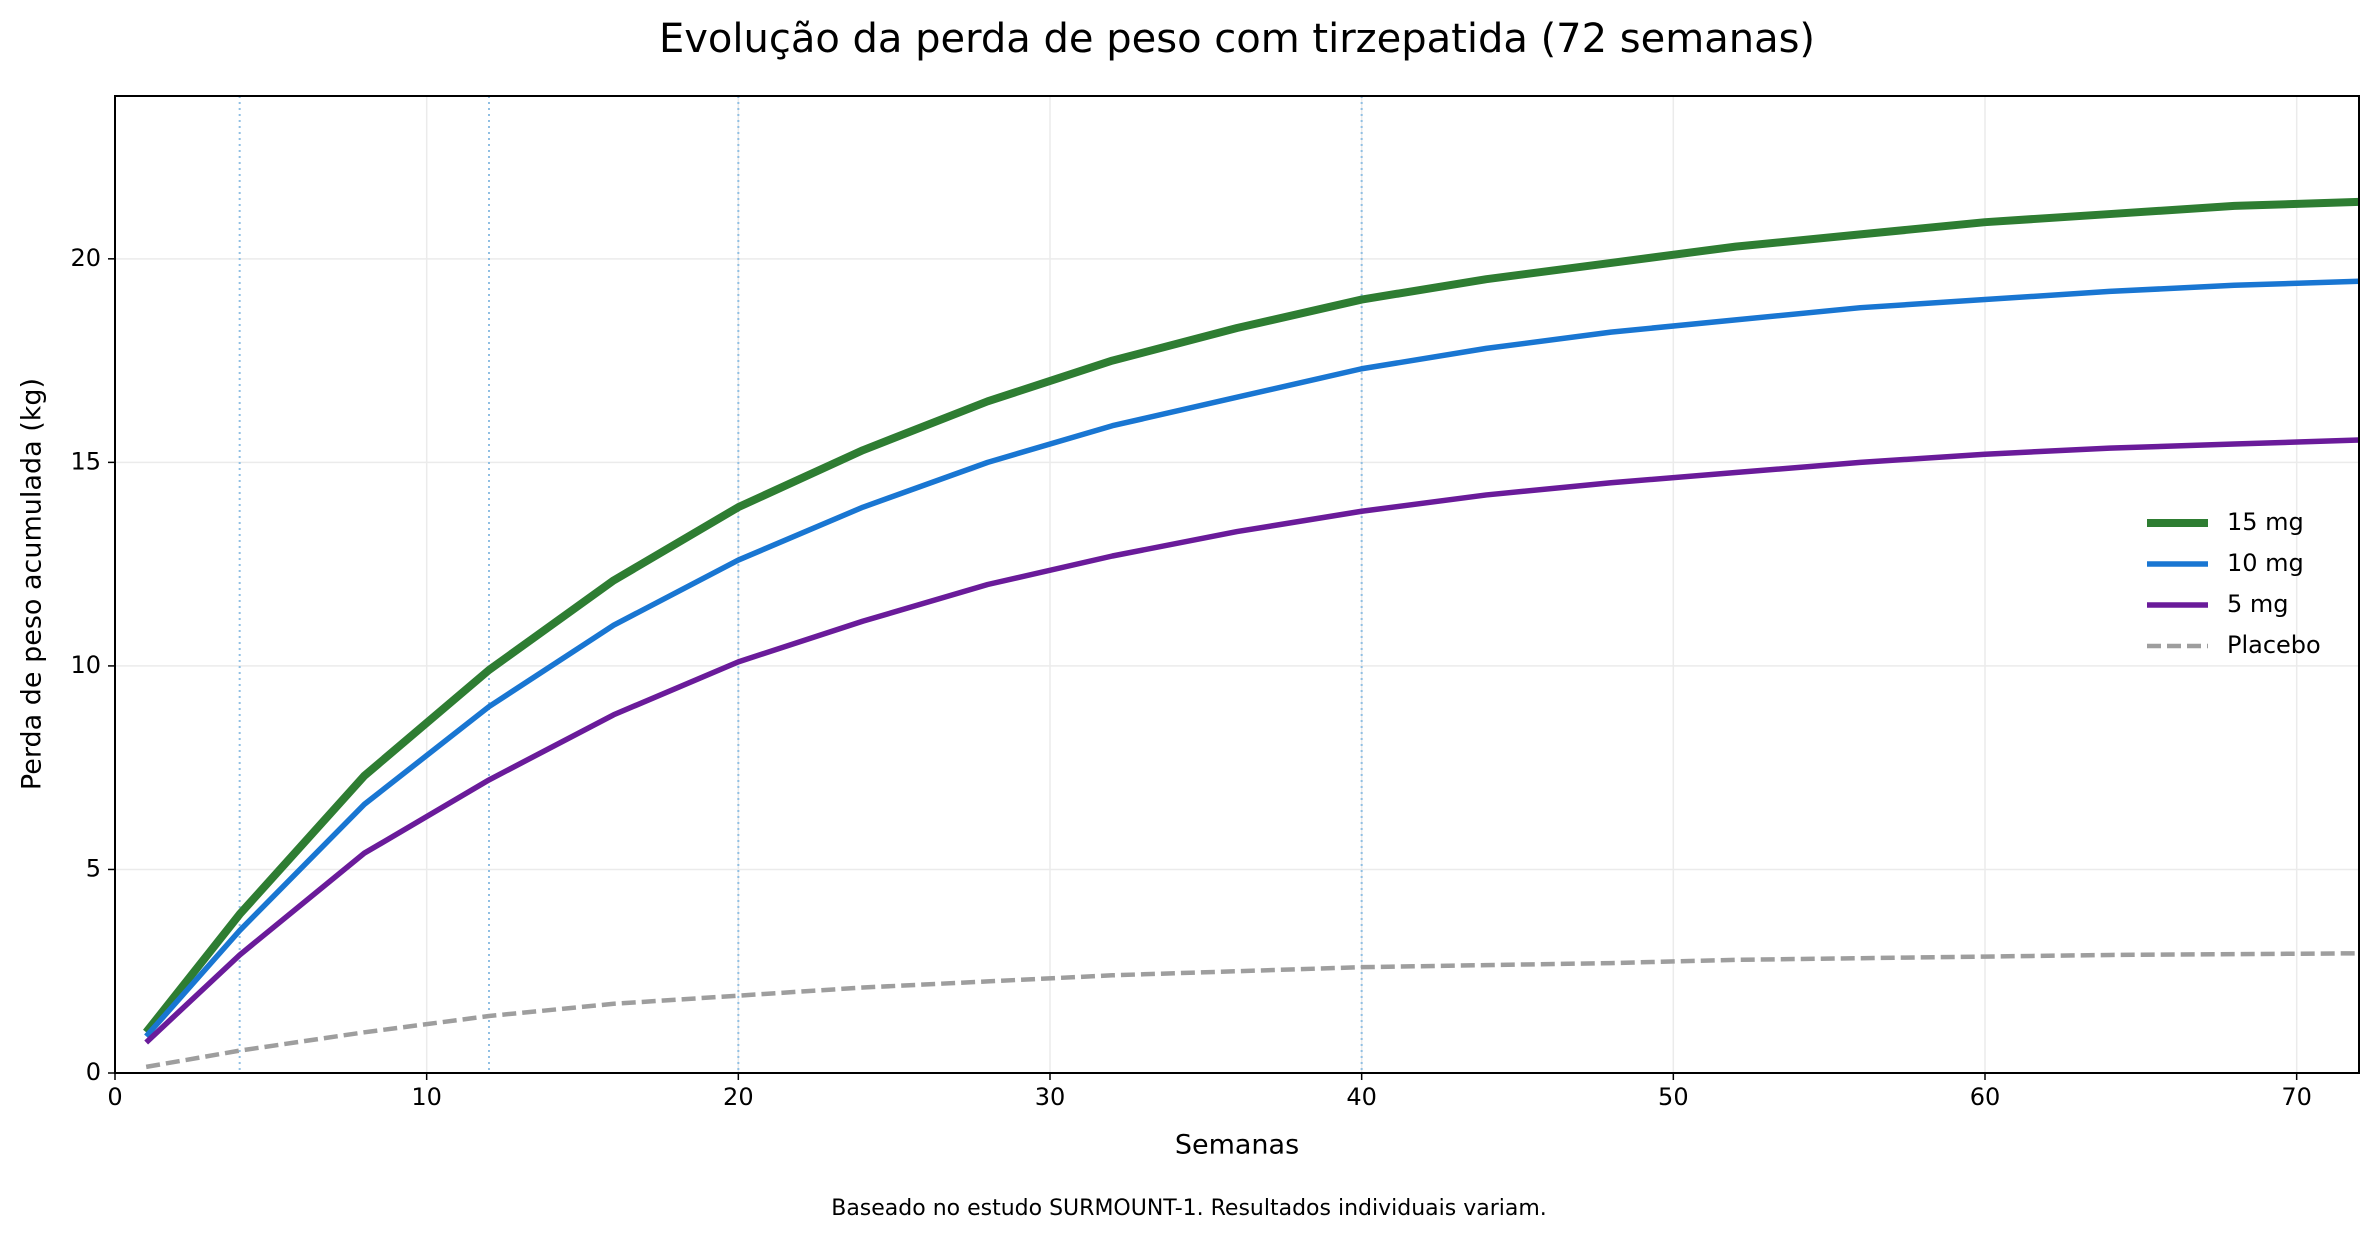  I want to click on legend-label: 15 mg, so click(2265, 522).